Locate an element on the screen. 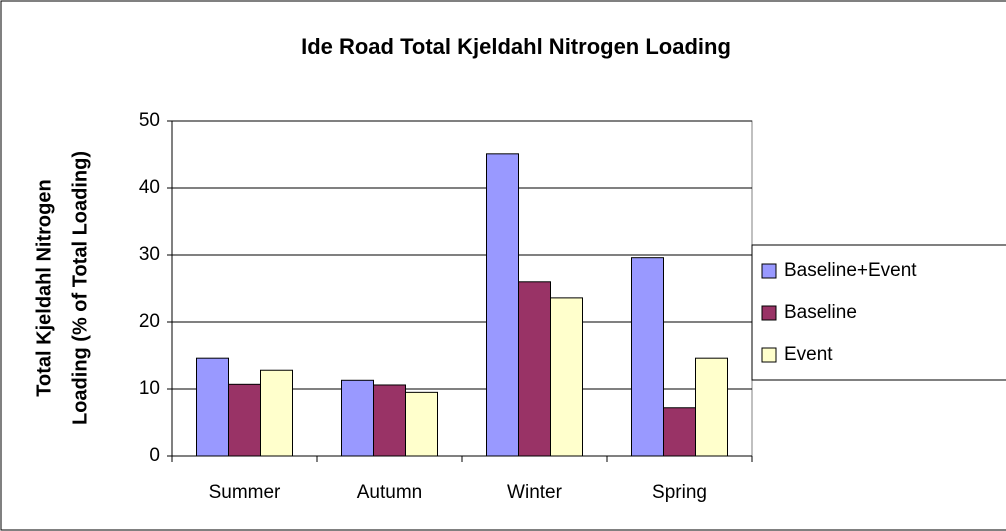 The width and height of the screenshot is (1006, 531). y-tick-label: 50 is located at coordinates (149, 120).